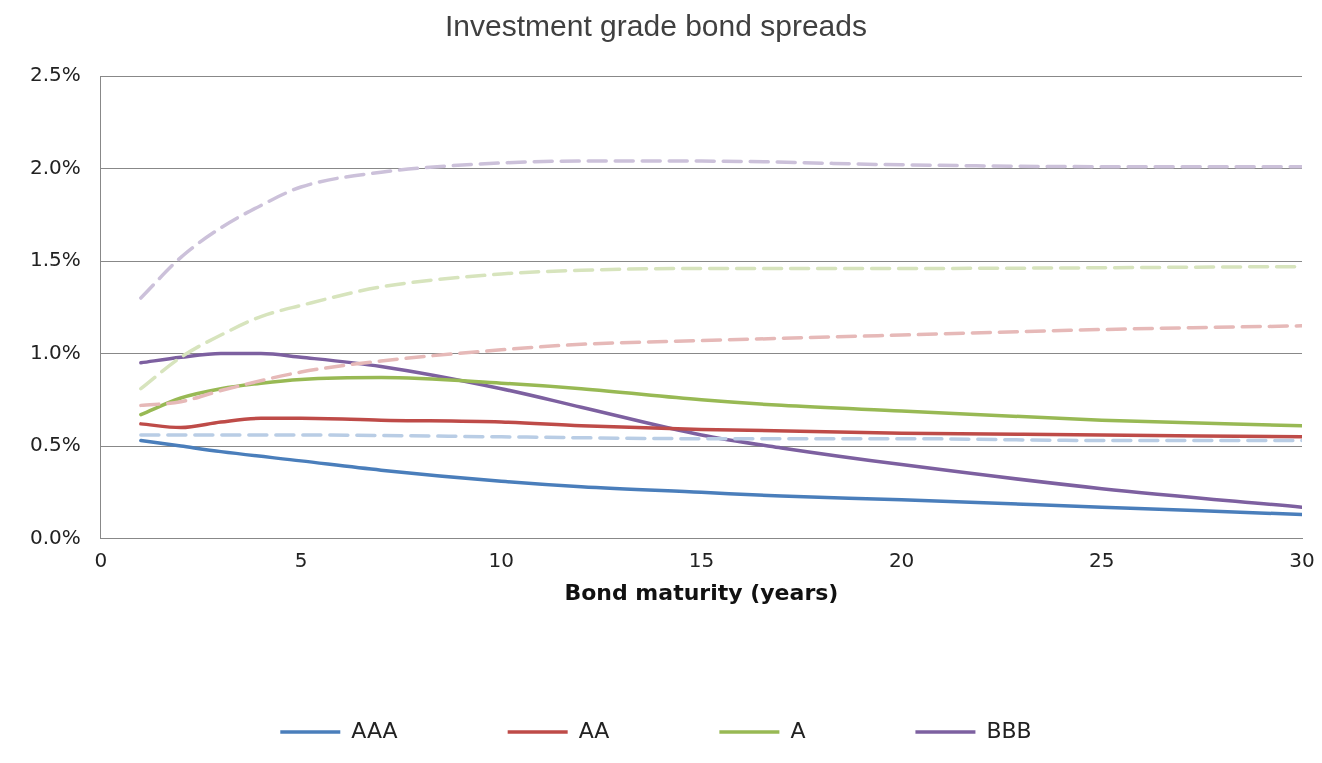 Image resolution: width=1322 pixels, height=763 pixels. Describe the element at coordinates (301, 559) in the screenshot. I see `x-tick-label: 5` at that location.